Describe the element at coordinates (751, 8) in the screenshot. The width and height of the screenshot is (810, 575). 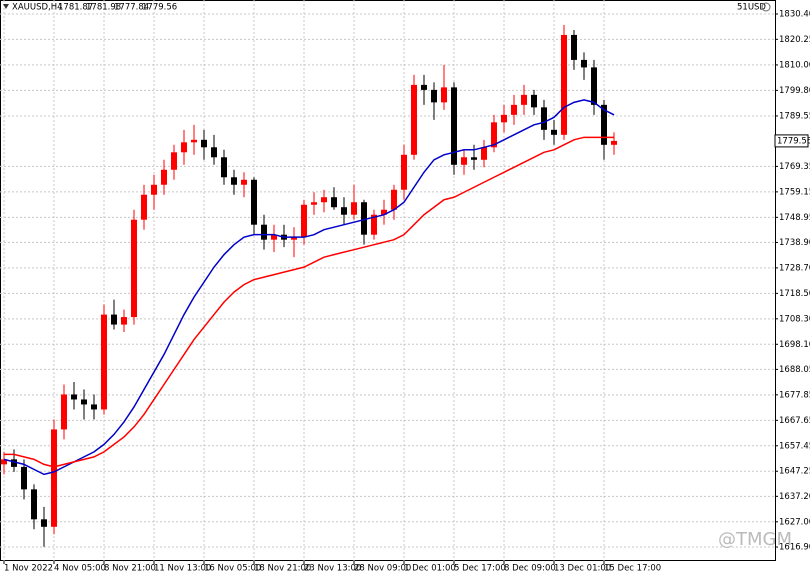
I see `account-label: 51USD` at that location.